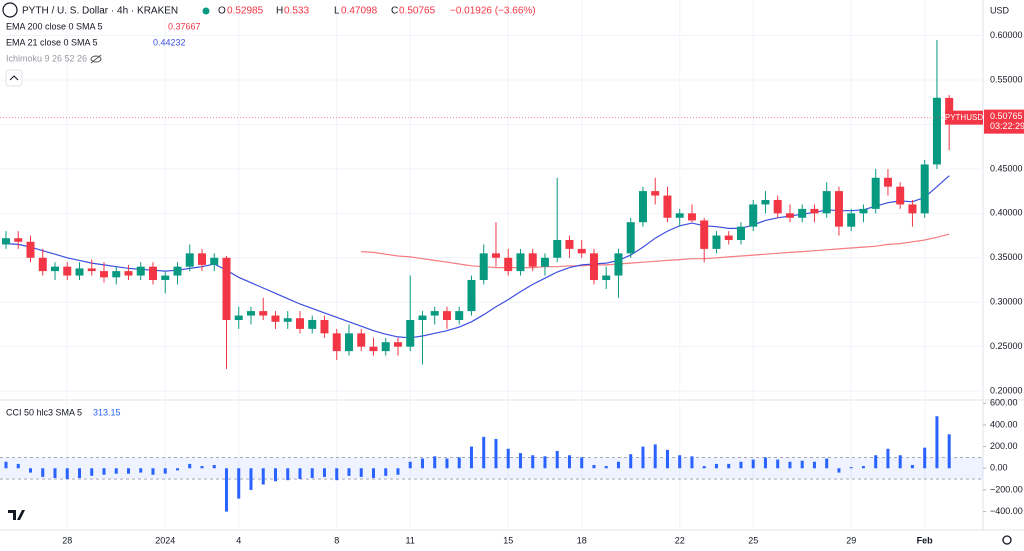 The width and height of the screenshot is (1024, 551). I want to click on cci-name: CCI 50 hlc3 SMA 5, so click(44, 412).